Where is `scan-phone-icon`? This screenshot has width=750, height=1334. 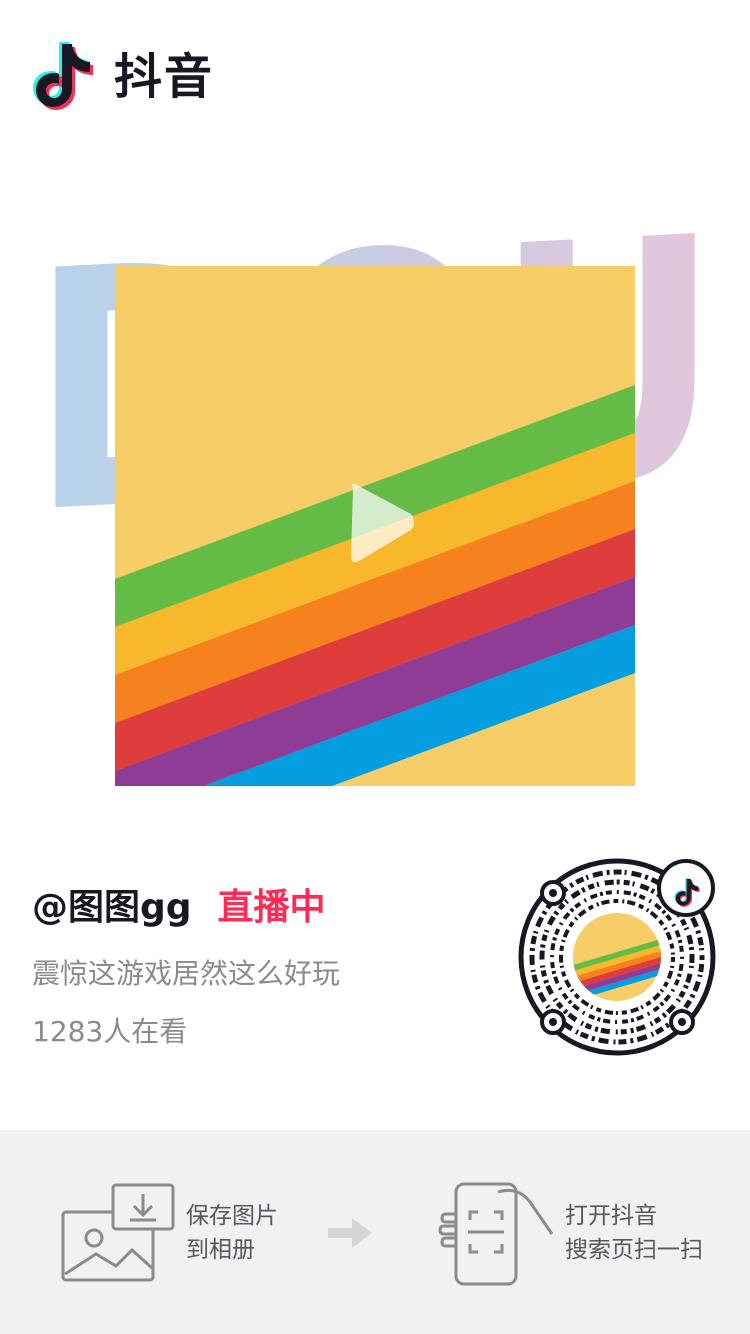
scan-phone-icon is located at coordinates (496, 1234).